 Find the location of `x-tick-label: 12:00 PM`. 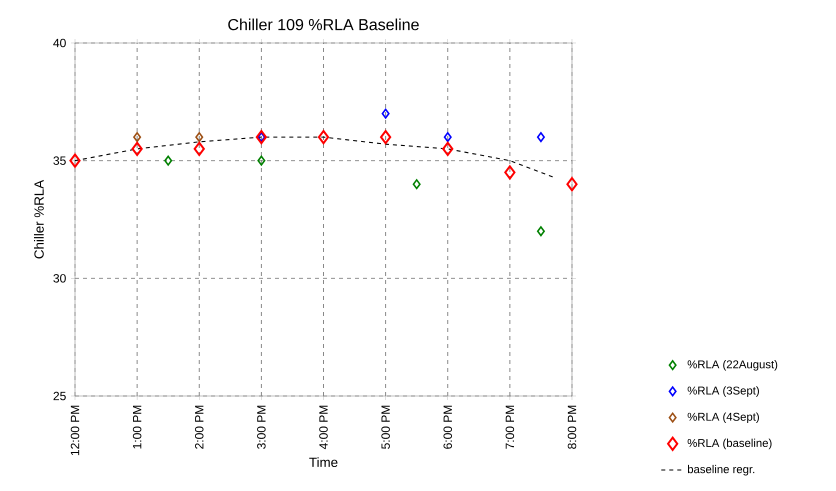

x-tick-label: 12:00 PM is located at coordinates (75, 431).